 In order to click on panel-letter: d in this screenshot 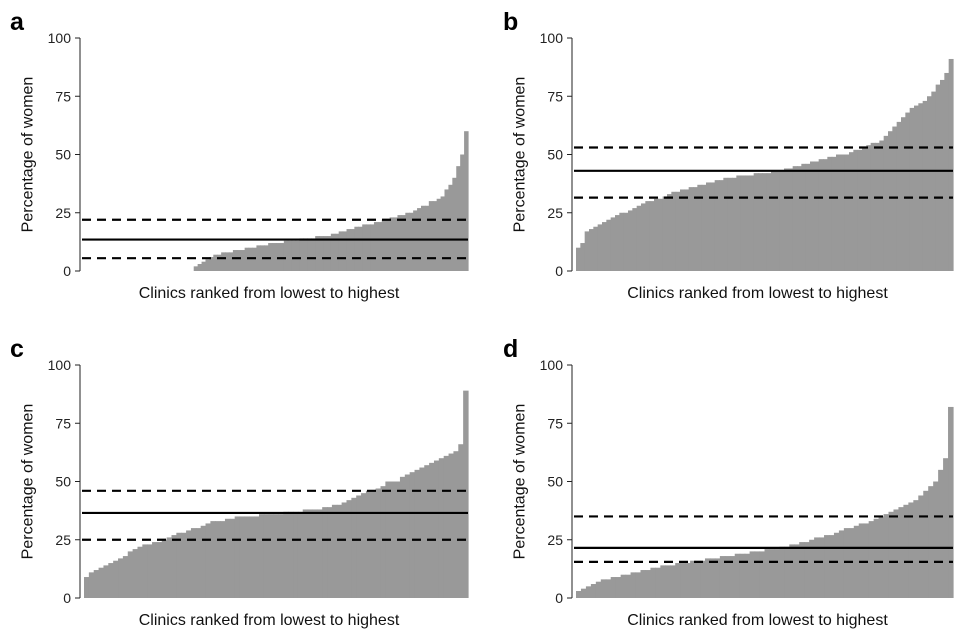, I will do `click(510, 349)`.